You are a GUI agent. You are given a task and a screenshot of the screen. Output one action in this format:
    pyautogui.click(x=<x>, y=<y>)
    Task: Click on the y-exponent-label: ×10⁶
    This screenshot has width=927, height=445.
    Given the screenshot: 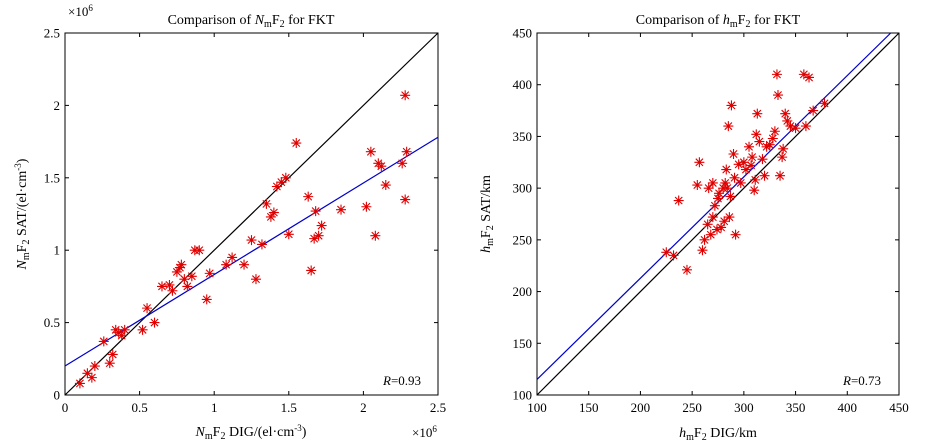 What is the action you would take?
    pyautogui.click(x=80, y=11)
    